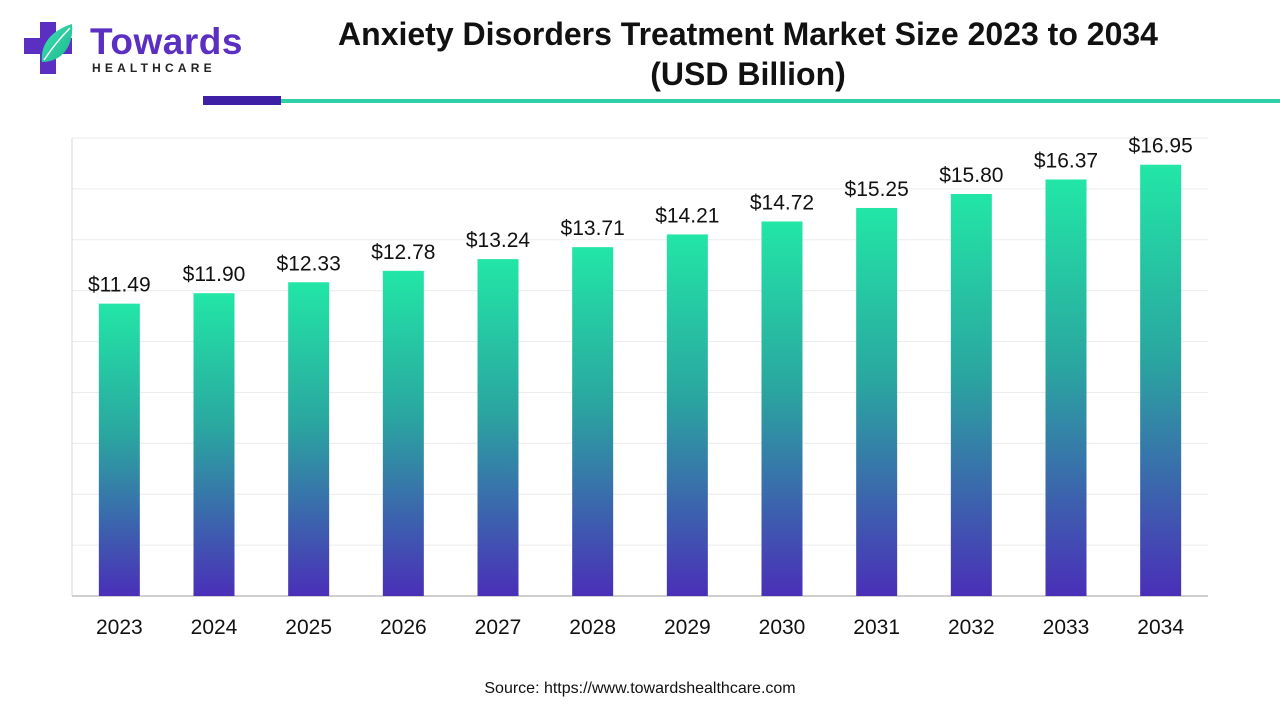 This screenshot has height=720, width=1280. Describe the element at coordinates (1161, 146) in the screenshot. I see `data-label-2034: $16.95` at that location.